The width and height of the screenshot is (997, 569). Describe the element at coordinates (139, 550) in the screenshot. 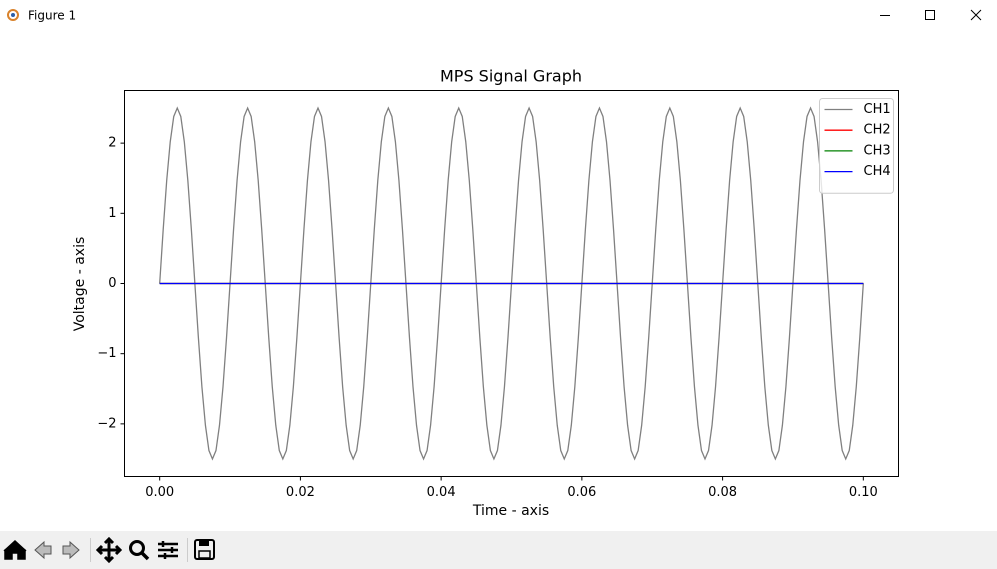

I see `zoom-button` at that location.